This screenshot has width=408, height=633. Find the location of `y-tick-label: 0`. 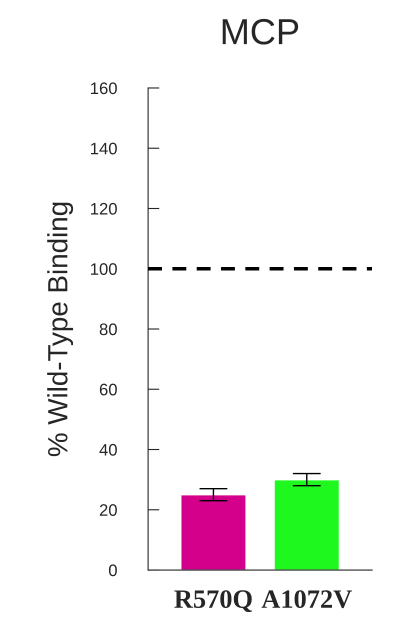

y-tick-label: 0 is located at coordinates (112, 570).